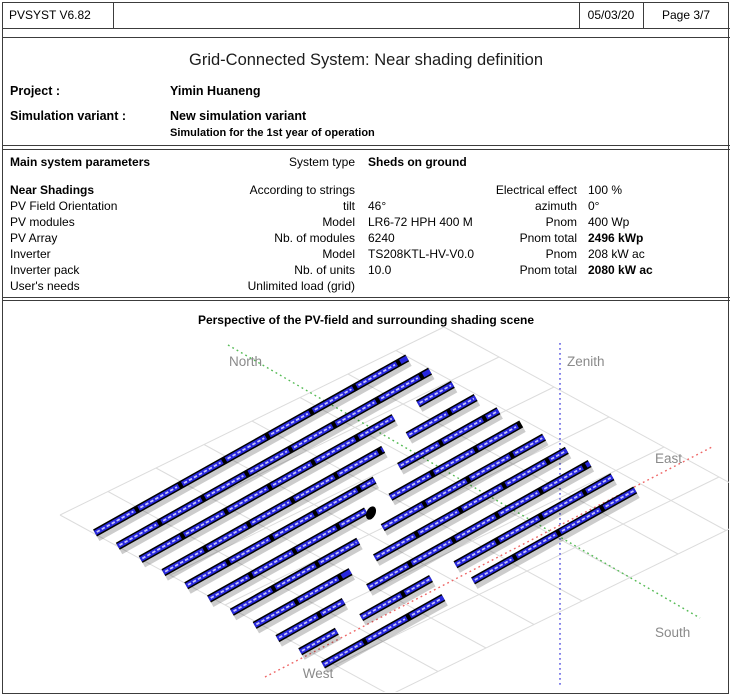  Describe the element at coordinates (366, 286) in the screenshot. I see `param-row: User's needs Unlimited load (grid)` at that location.